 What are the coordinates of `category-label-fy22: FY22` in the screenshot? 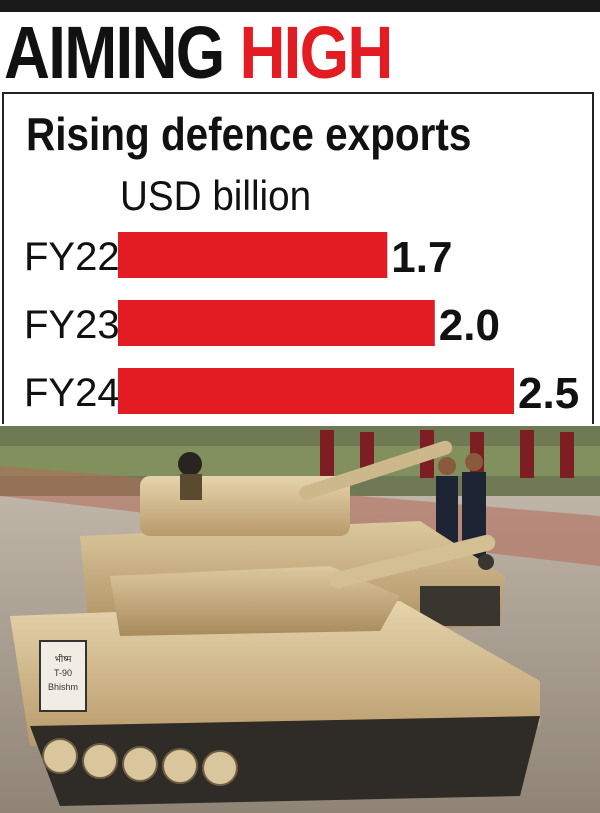 It's located at (72, 257).